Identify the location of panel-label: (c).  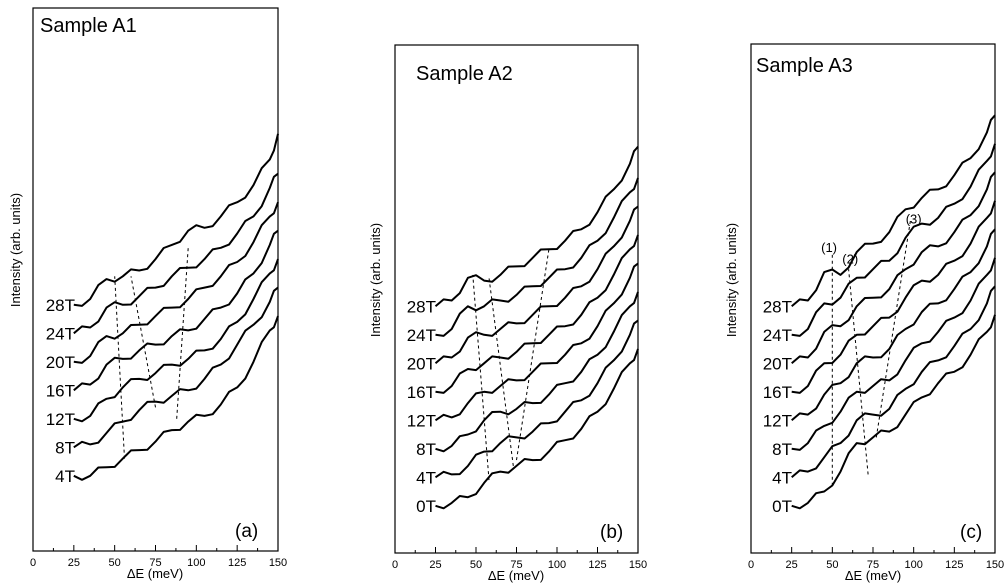
(971, 532).